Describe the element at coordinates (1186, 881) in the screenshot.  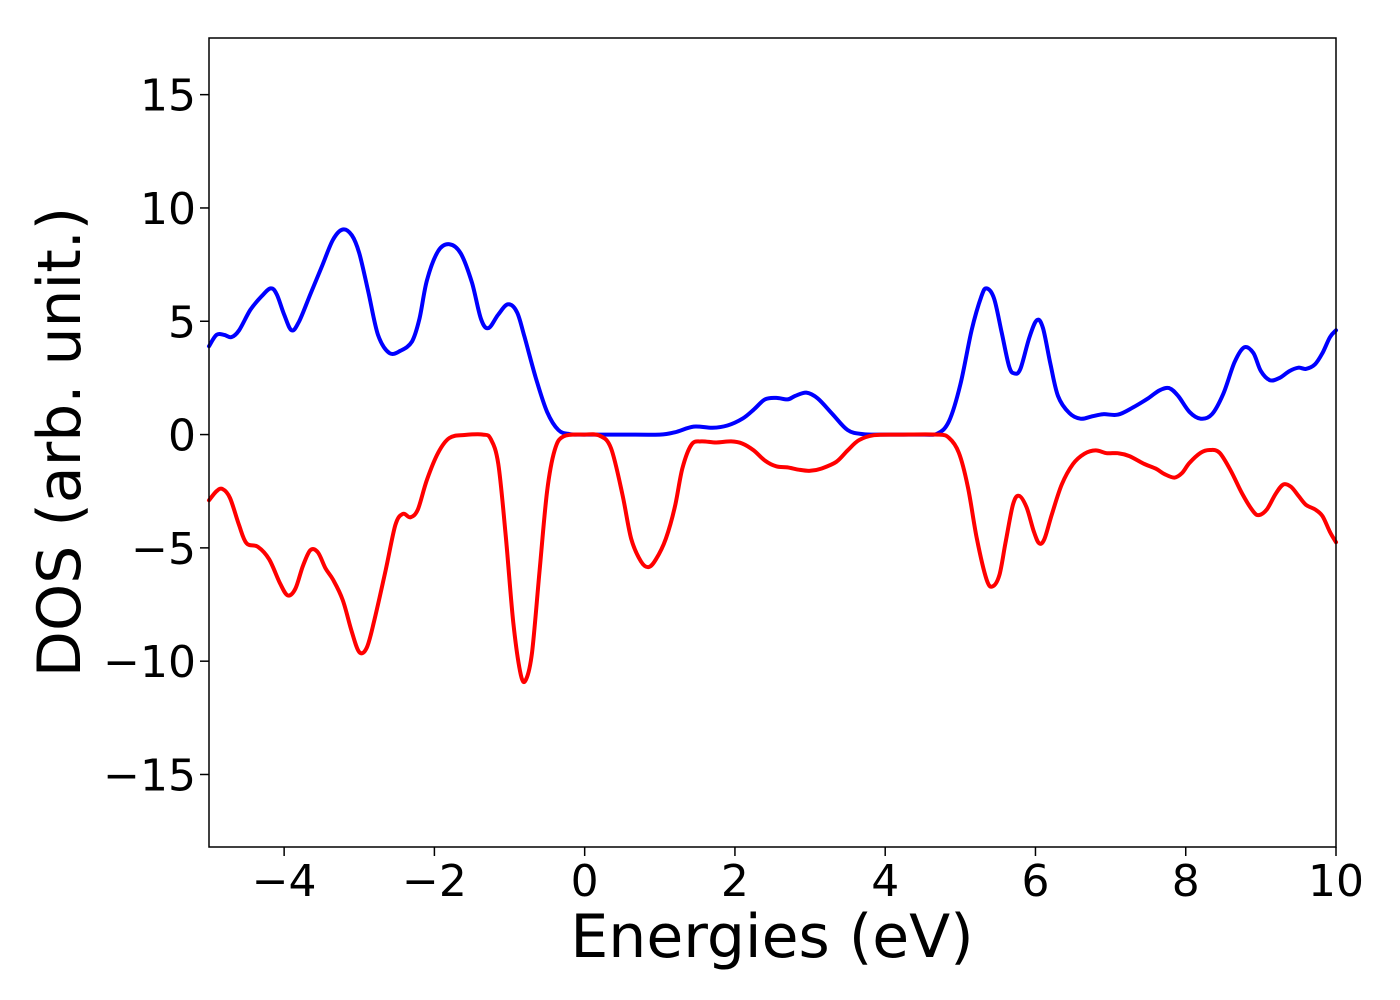
I see `x-tick-label: 8` at that location.